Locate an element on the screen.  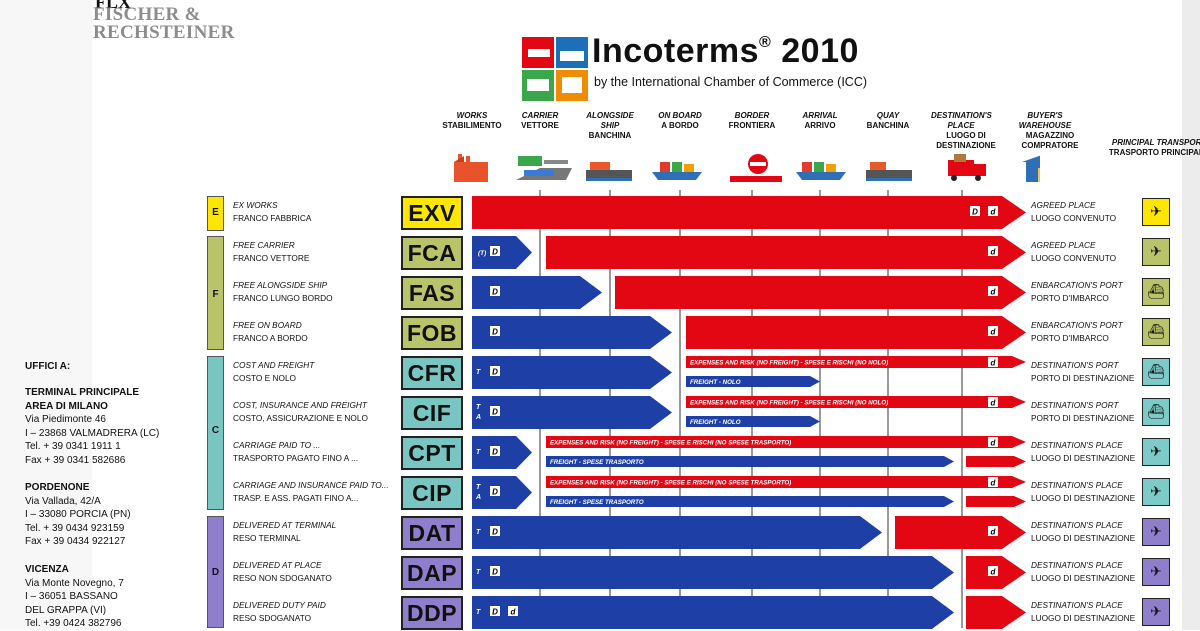
destination-label-fob: ENBARCATION'S PORT PORTO D'IMBARCO is located at coordinates (1077, 332).